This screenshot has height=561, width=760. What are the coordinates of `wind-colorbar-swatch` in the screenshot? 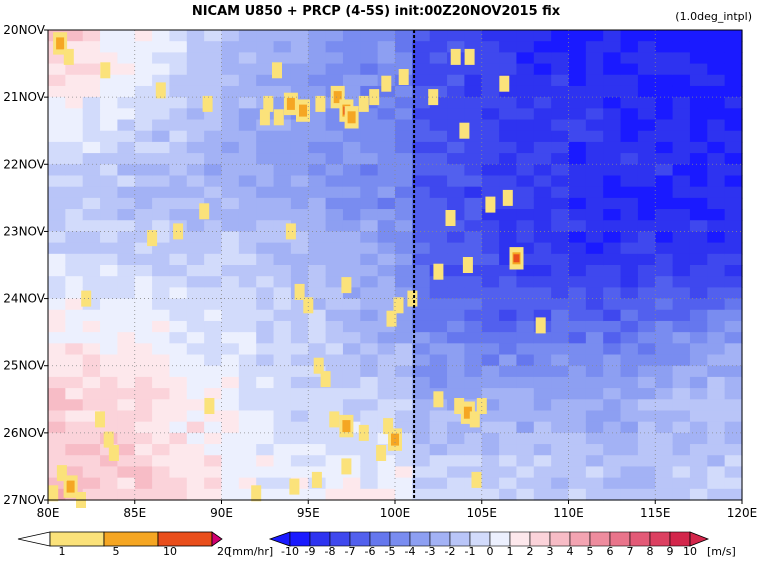 It's located at (660, 539).